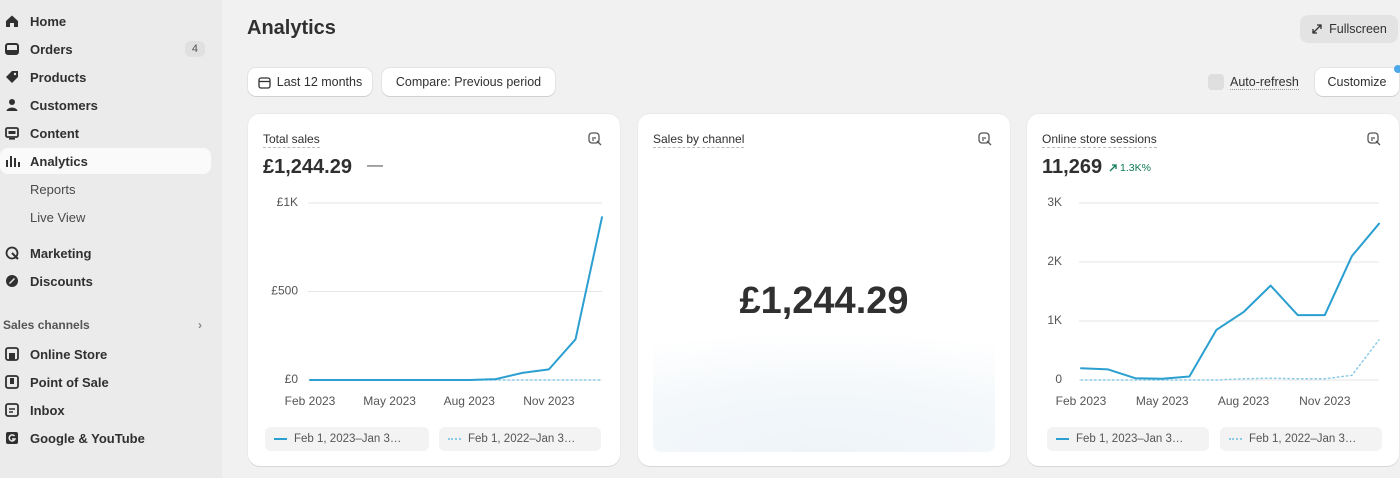  Describe the element at coordinates (1081, 401) in the screenshot. I see `x-tick-label: Feb 2023` at that location.